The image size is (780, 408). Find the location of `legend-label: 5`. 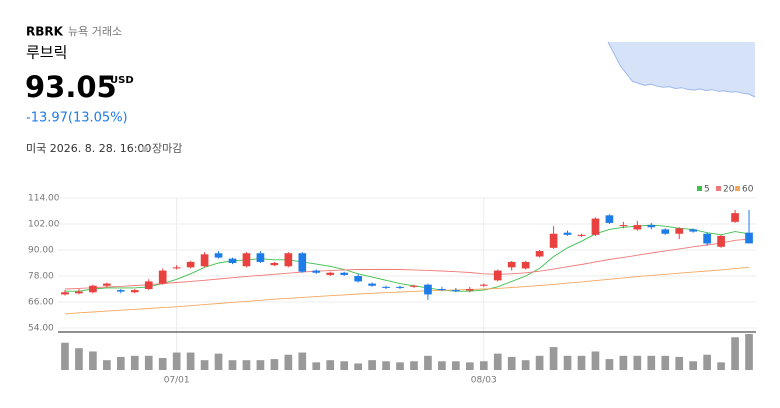

legend-label: 5 is located at coordinates (707, 190).